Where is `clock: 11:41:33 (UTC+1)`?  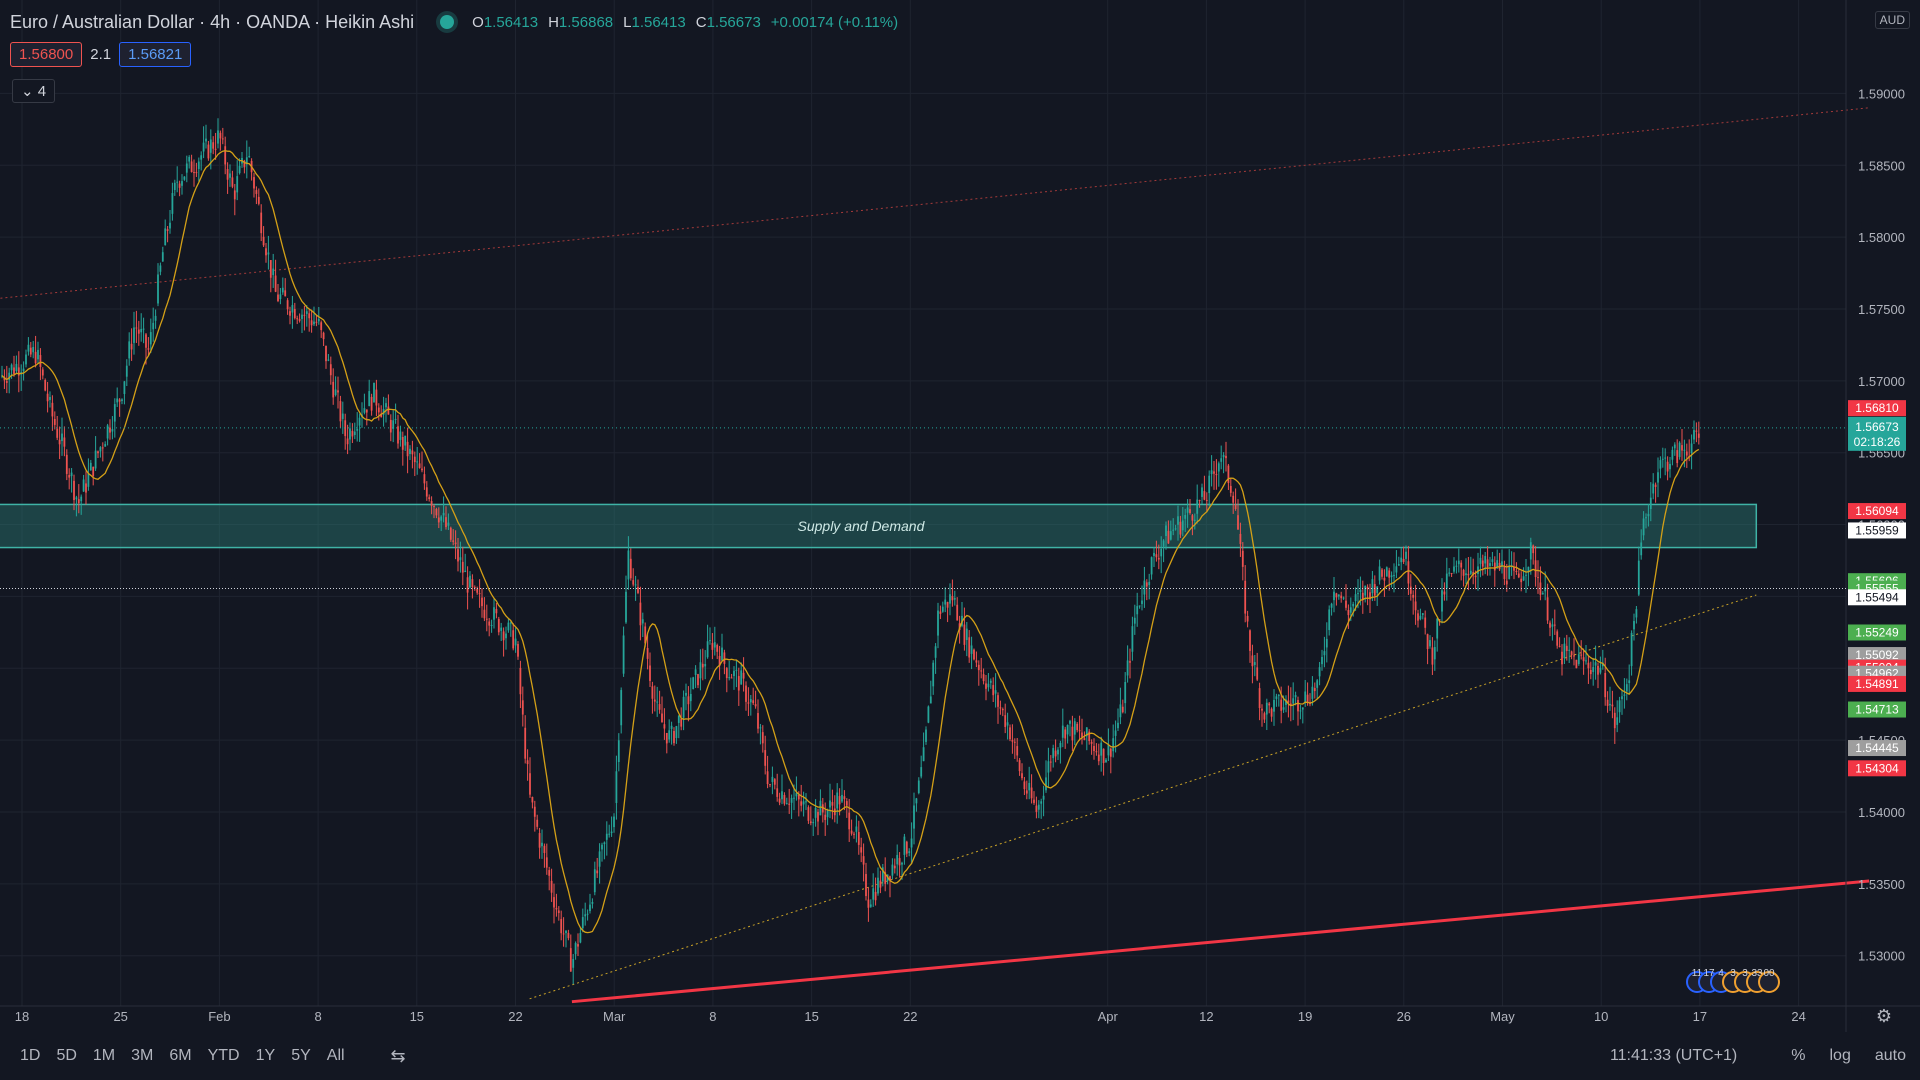
clock: 11:41:33 (UTC+1) is located at coordinates (1673, 1055).